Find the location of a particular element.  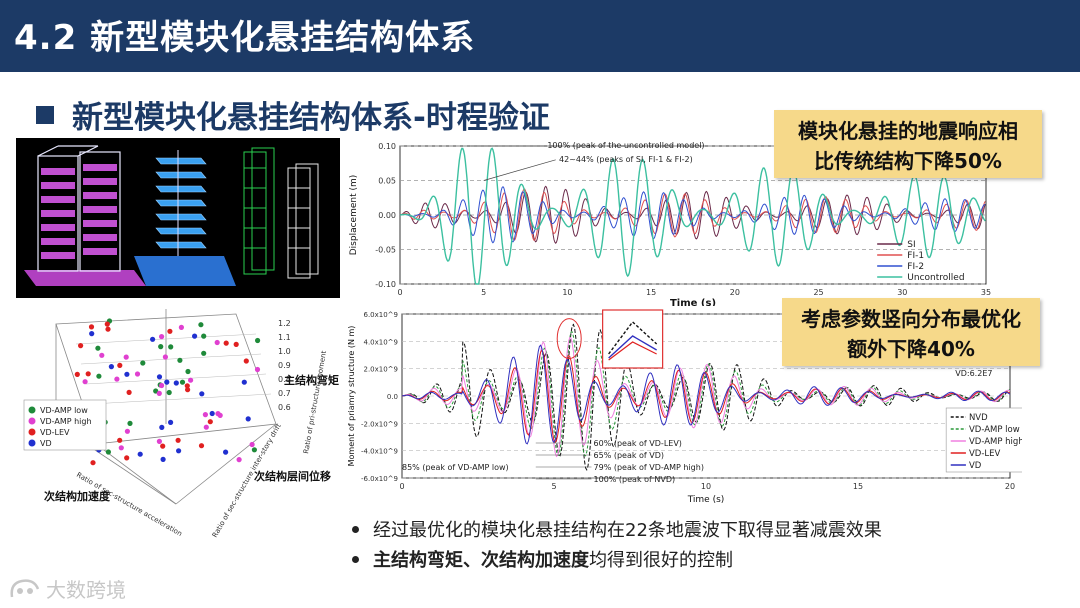

bullet-text-2-rest: 均得到很好的控制 is located at coordinates (661, 560).